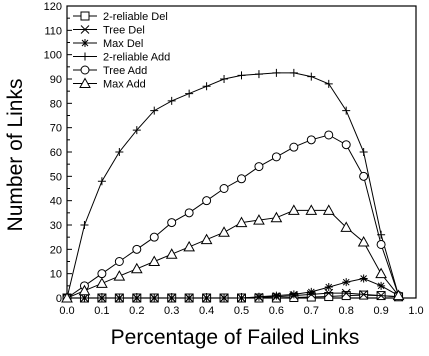 This screenshot has width=429, height=356. I want to click on y-tick-label: 30, so click(56, 226).